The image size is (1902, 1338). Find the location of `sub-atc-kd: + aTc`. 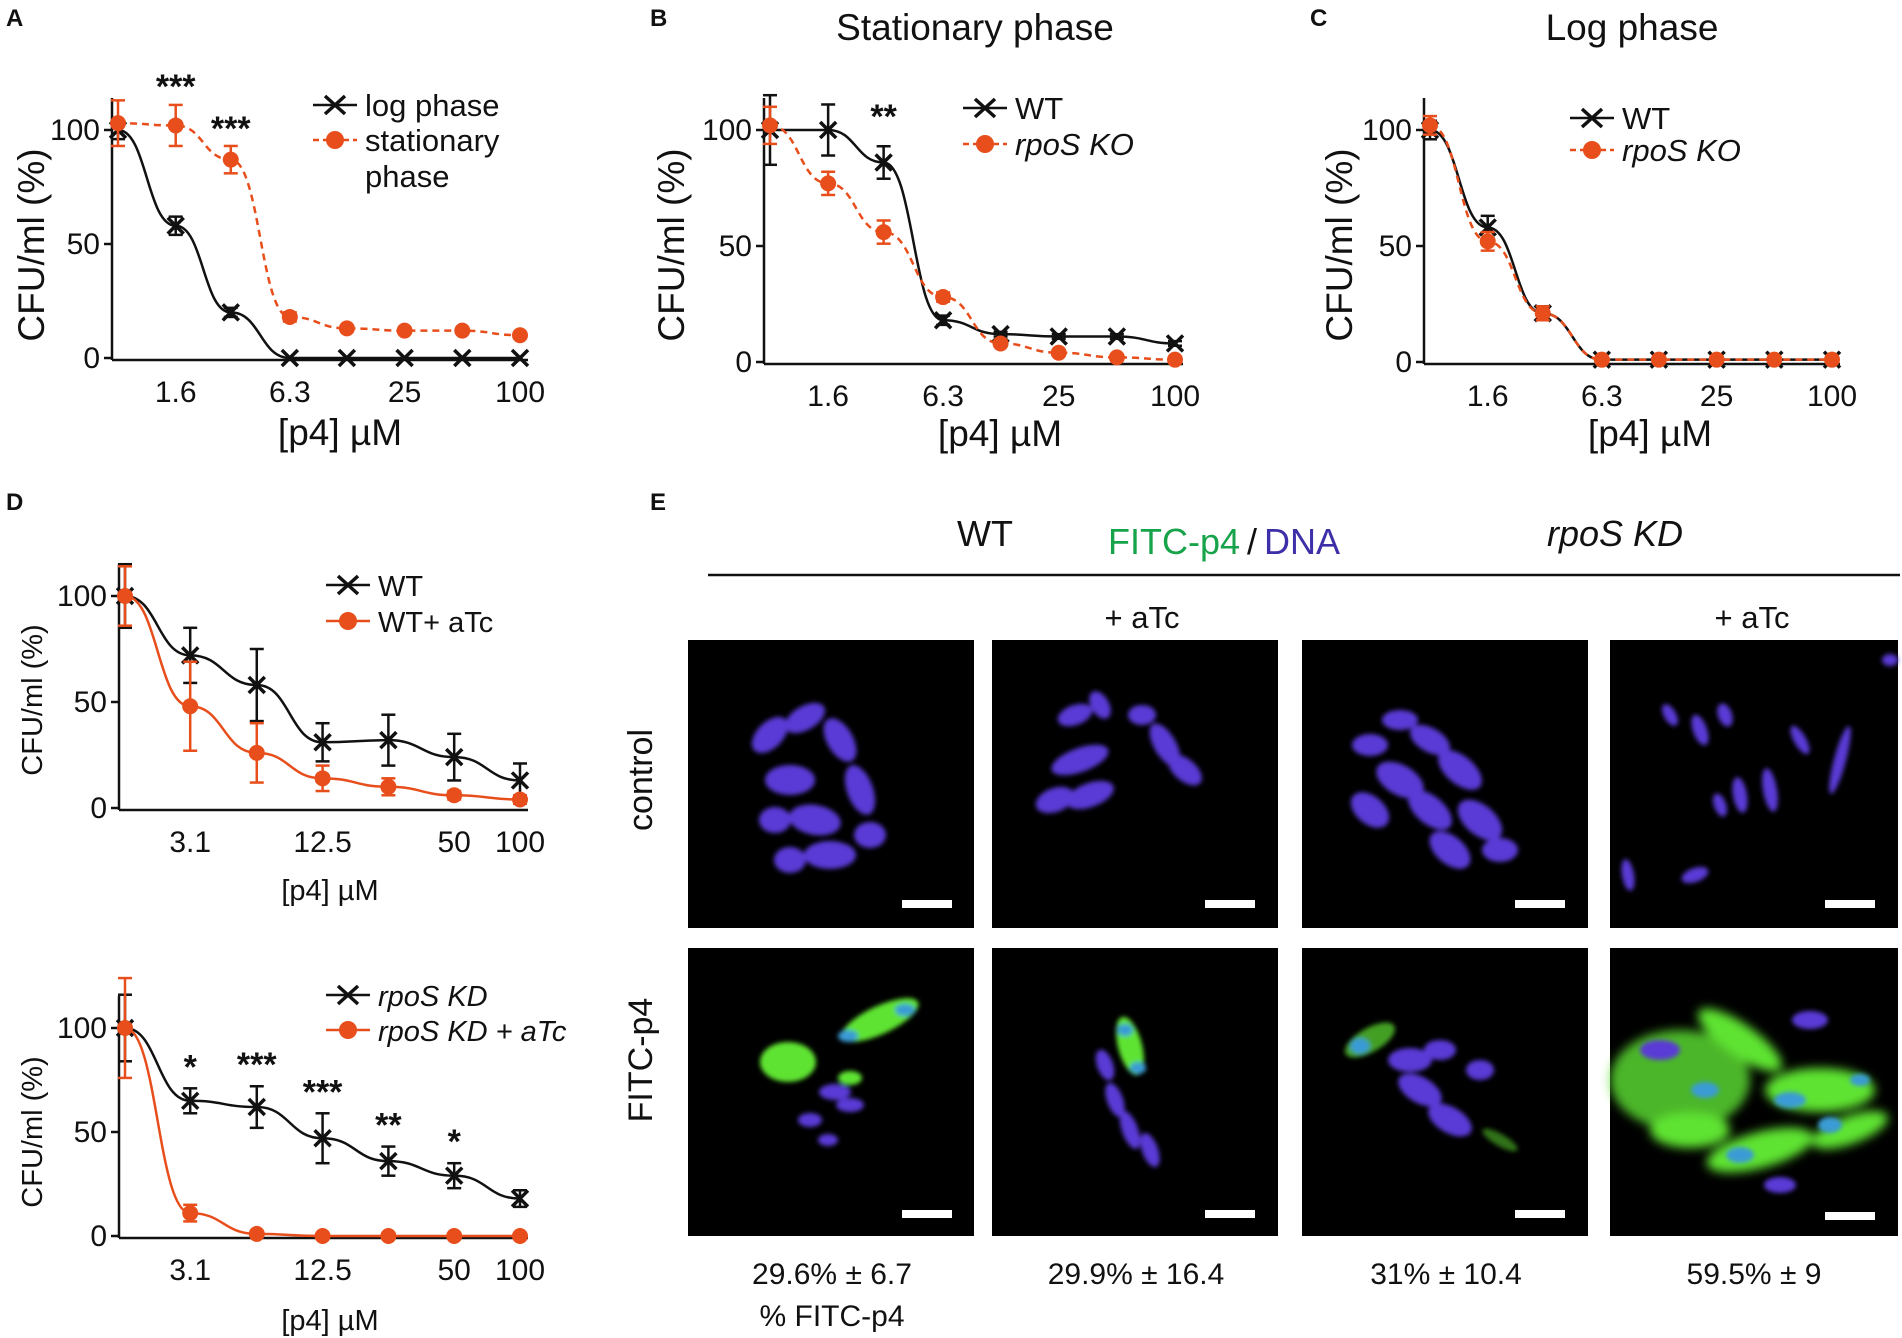

sub-atc-kd: + aTc is located at coordinates (1752, 617).